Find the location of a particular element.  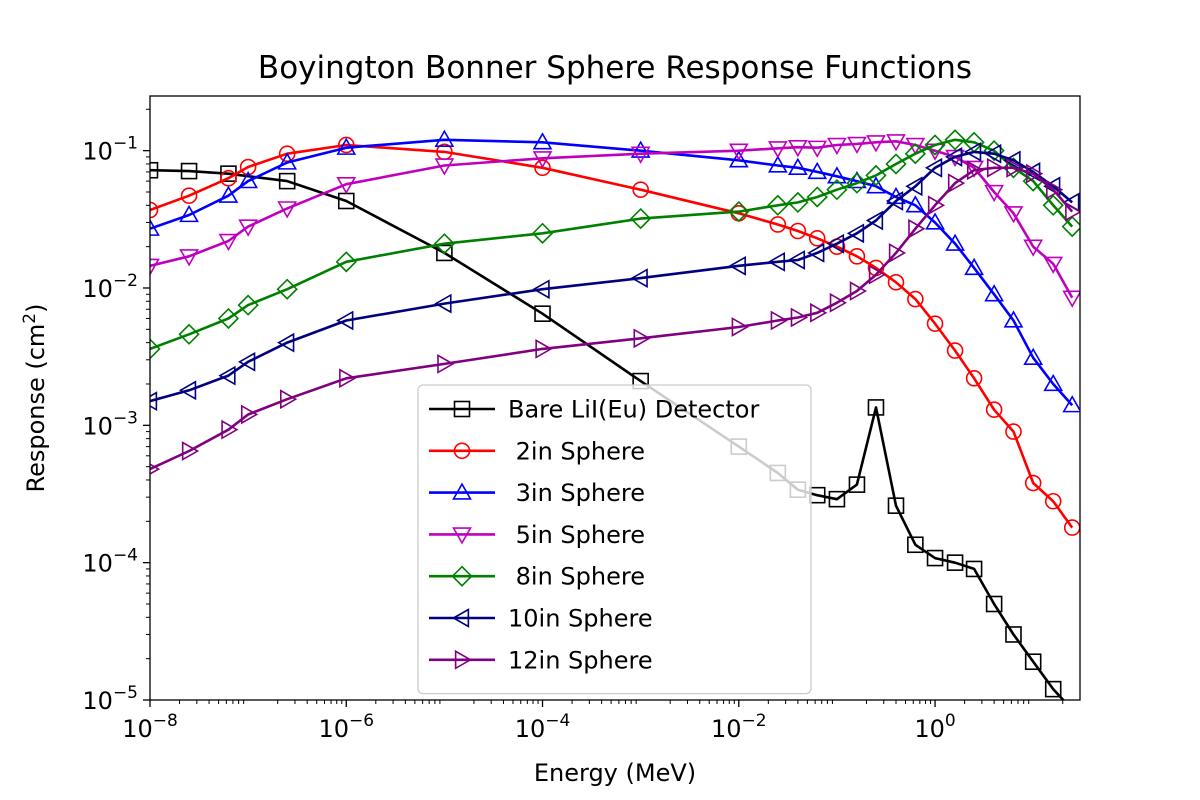

legend-label: 2in Sphere is located at coordinates (576, 451).